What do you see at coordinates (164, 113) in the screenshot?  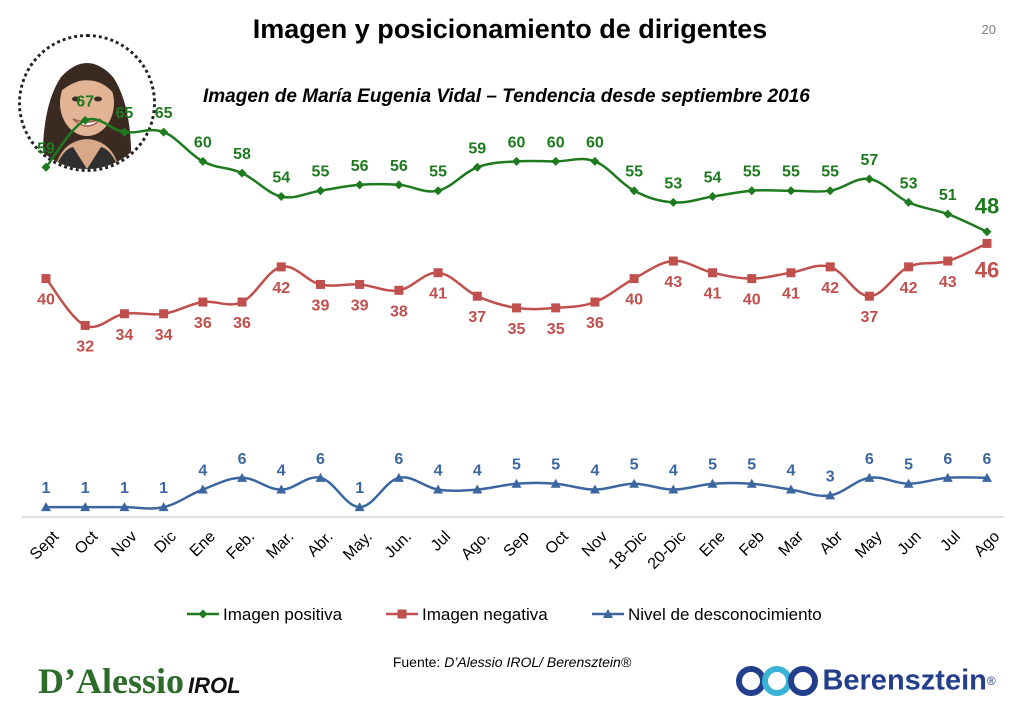 I see `imagen-positiva-data-label: 65` at bounding box center [164, 113].